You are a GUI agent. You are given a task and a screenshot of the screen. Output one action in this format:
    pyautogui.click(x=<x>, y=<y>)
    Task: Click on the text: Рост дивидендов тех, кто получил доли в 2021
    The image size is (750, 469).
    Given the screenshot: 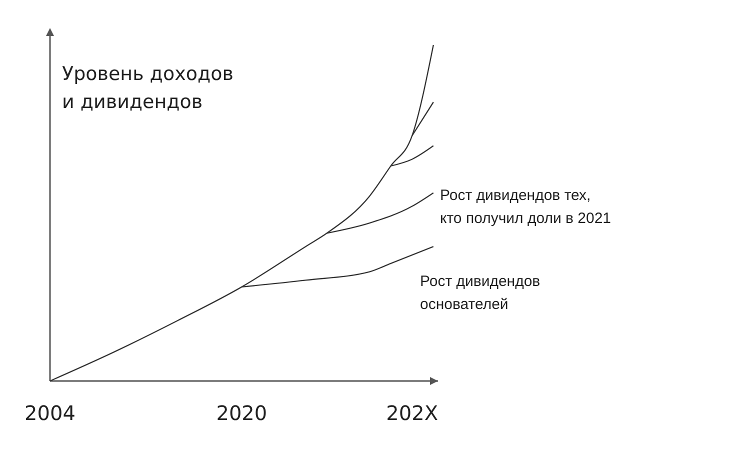 What is the action you would take?
    pyautogui.click(x=526, y=207)
    